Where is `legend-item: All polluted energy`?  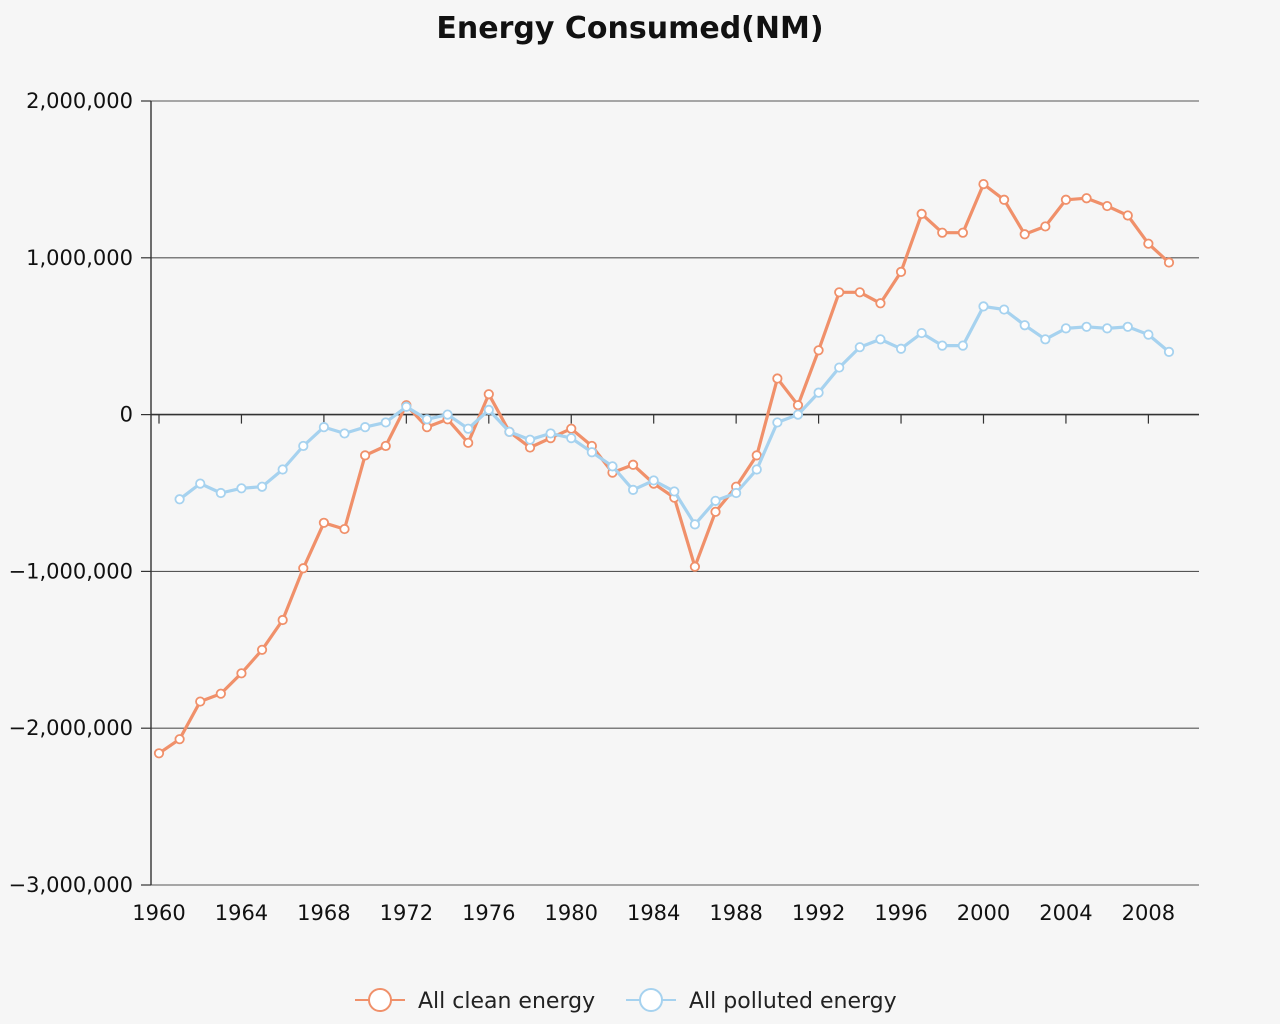
legend-item: All polluted energy is located at coordinates (761, 1001).